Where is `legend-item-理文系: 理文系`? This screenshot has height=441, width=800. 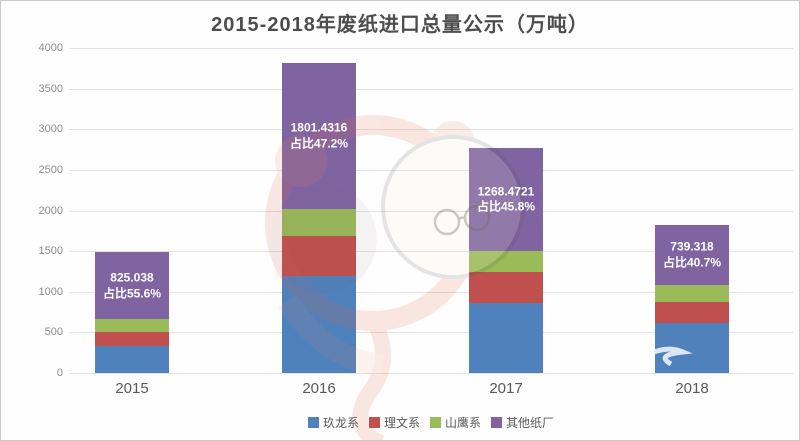
legend-item-理文系: 理文系 is located at coordinates (394, 422).